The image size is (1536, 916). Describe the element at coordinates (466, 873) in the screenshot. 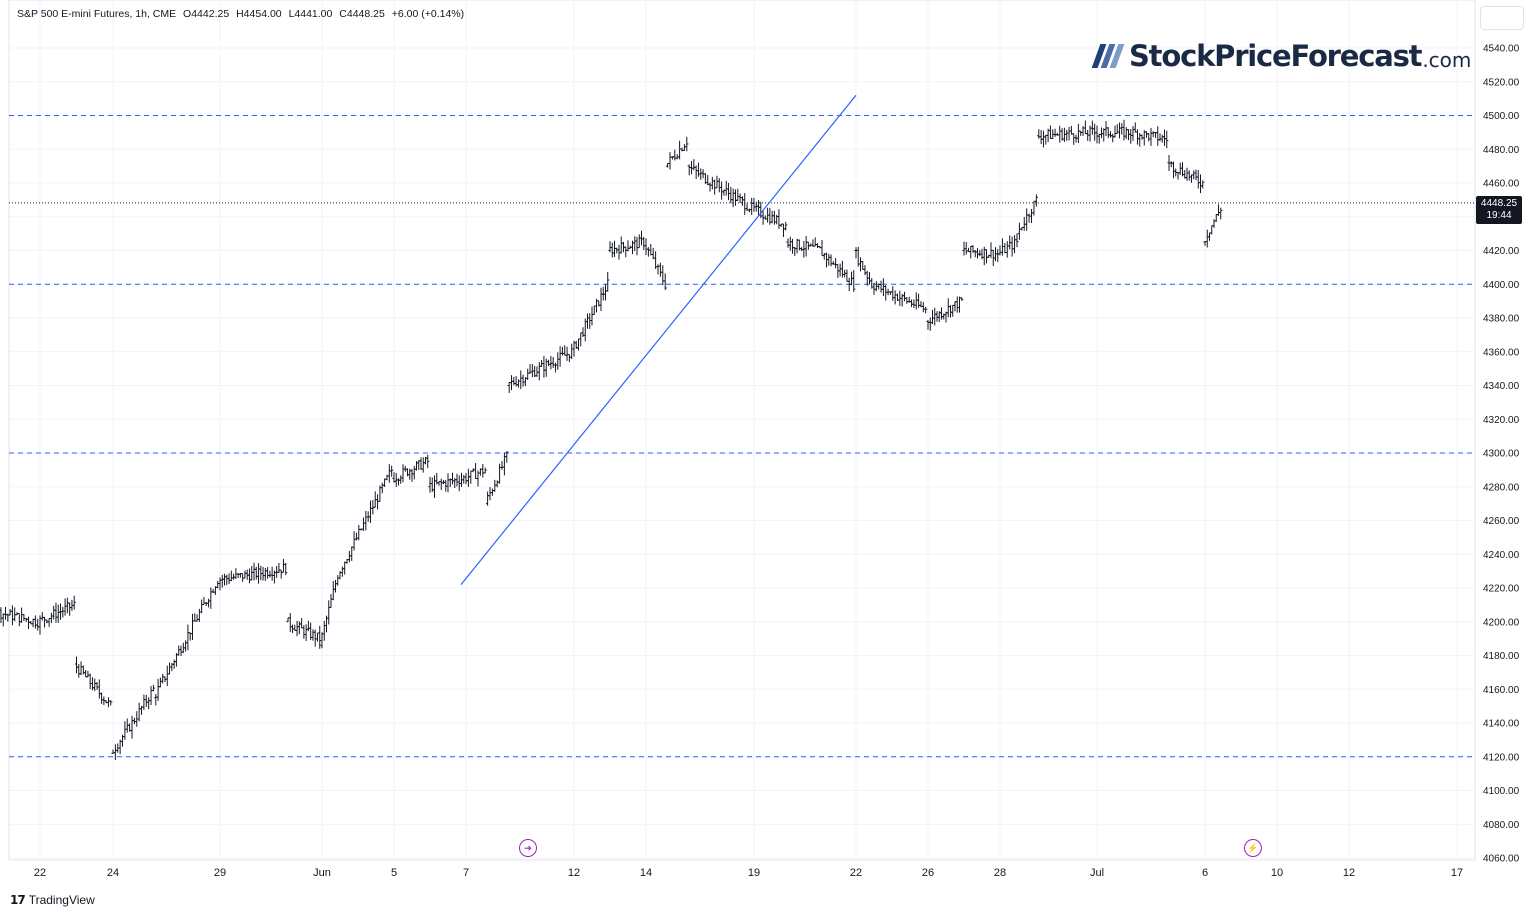

I see `x-tick-label: 7` at that location.